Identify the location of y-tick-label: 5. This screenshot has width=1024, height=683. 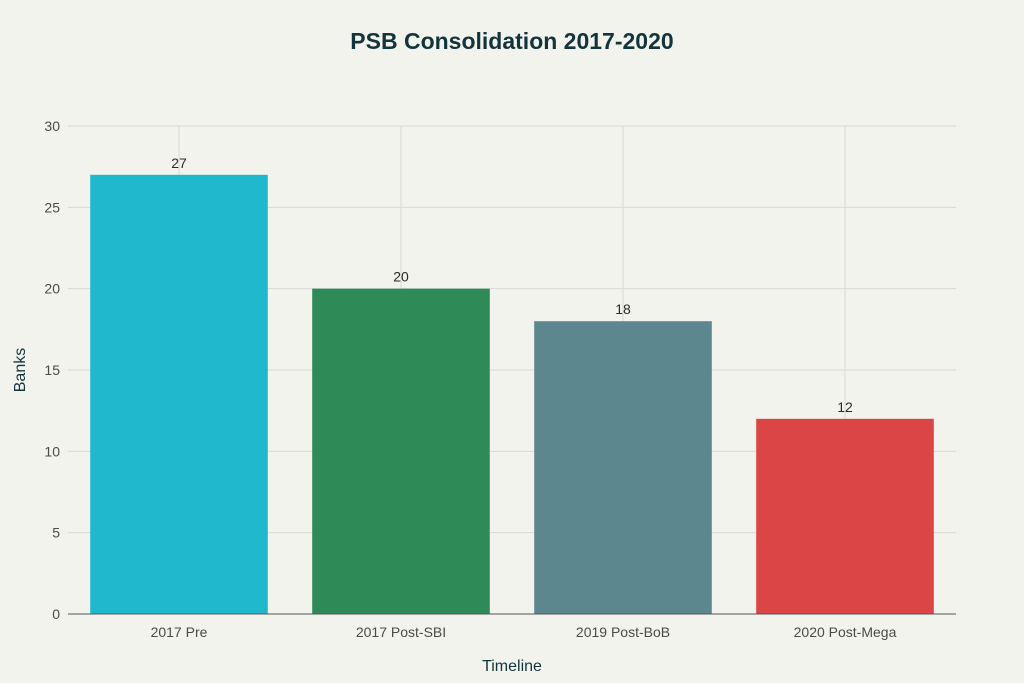
(56, 533).